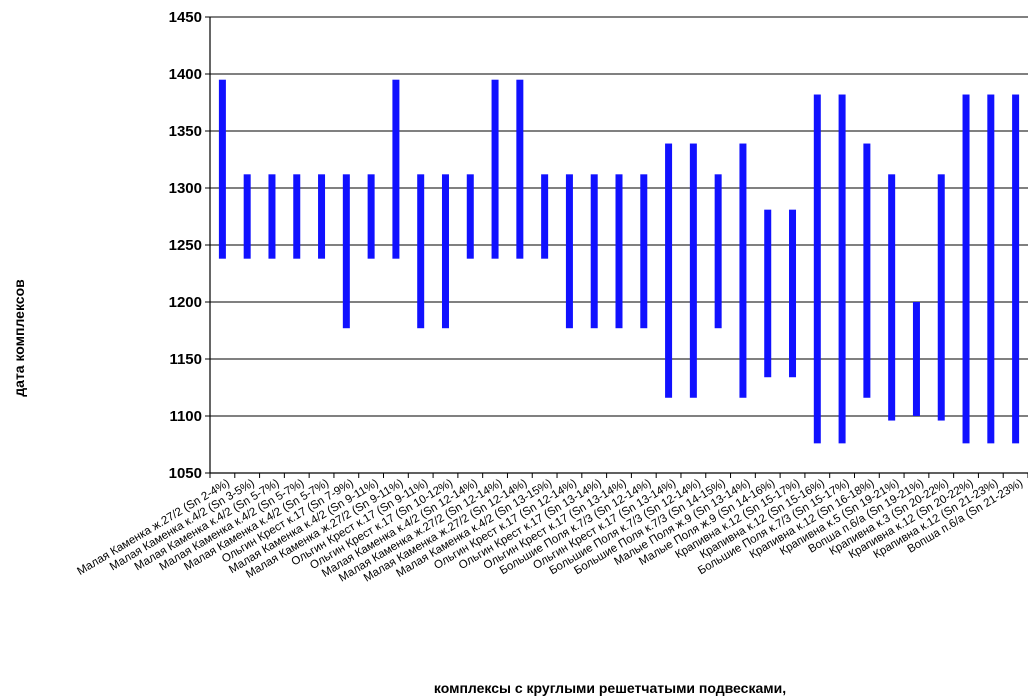 Image resolution: width=1028 pixels, height=698 pixels. What do you see at coordinates (185, 302) in the screenshot?
I see `y-tick-label: 1200` at bounding box center [185, 302].